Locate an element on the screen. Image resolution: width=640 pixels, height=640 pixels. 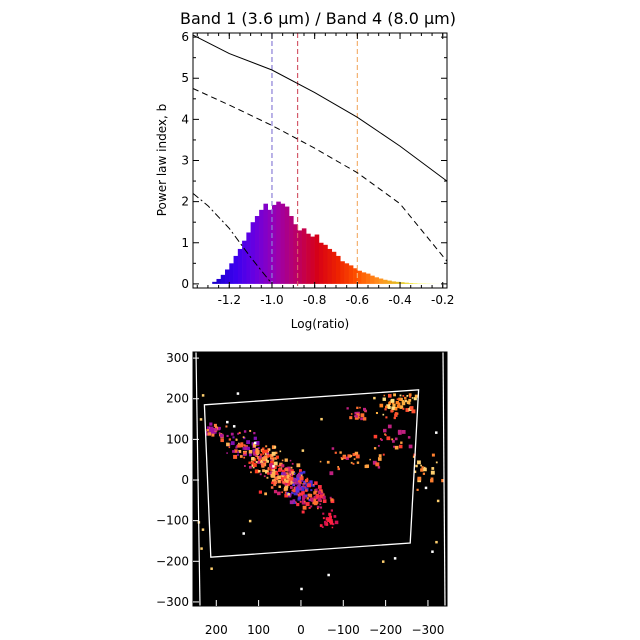
image-x-tick-label: −100 is located at coordinates (343, 630).